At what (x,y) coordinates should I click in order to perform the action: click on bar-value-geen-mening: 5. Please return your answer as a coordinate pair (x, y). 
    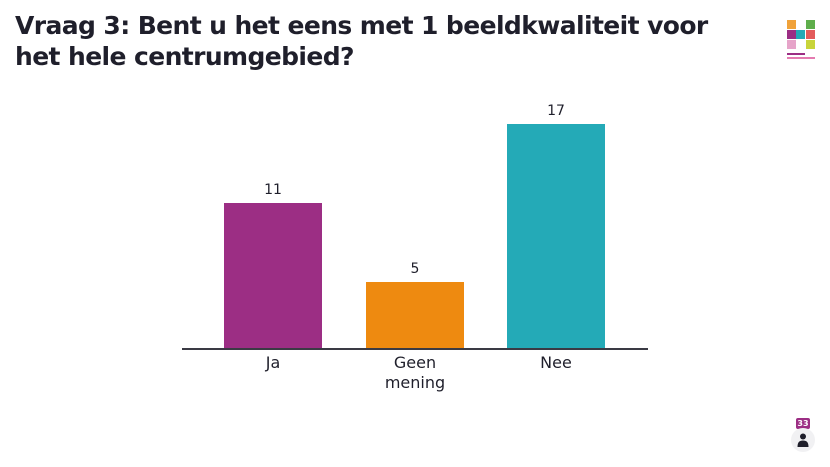
    Looking at the image, I should click on (415, 269).